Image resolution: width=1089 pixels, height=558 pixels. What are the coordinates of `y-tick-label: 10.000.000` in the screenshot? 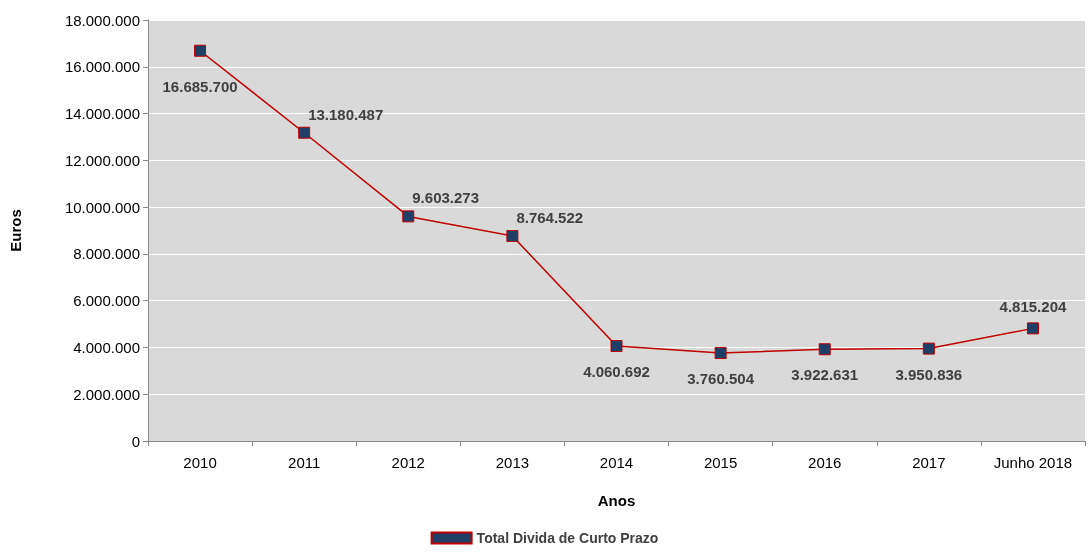 It's located at (102, 207).